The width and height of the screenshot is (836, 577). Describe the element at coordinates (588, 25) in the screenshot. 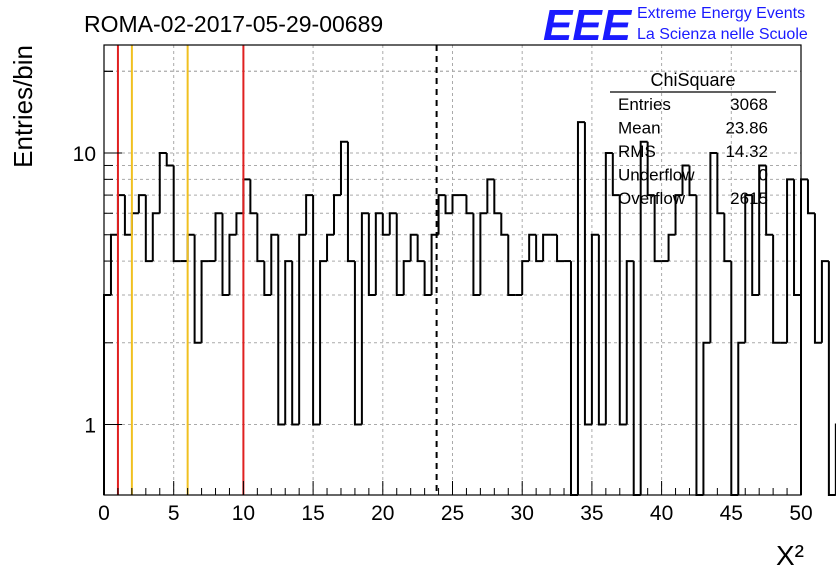

I see `logo-mark: EEE` at that location.